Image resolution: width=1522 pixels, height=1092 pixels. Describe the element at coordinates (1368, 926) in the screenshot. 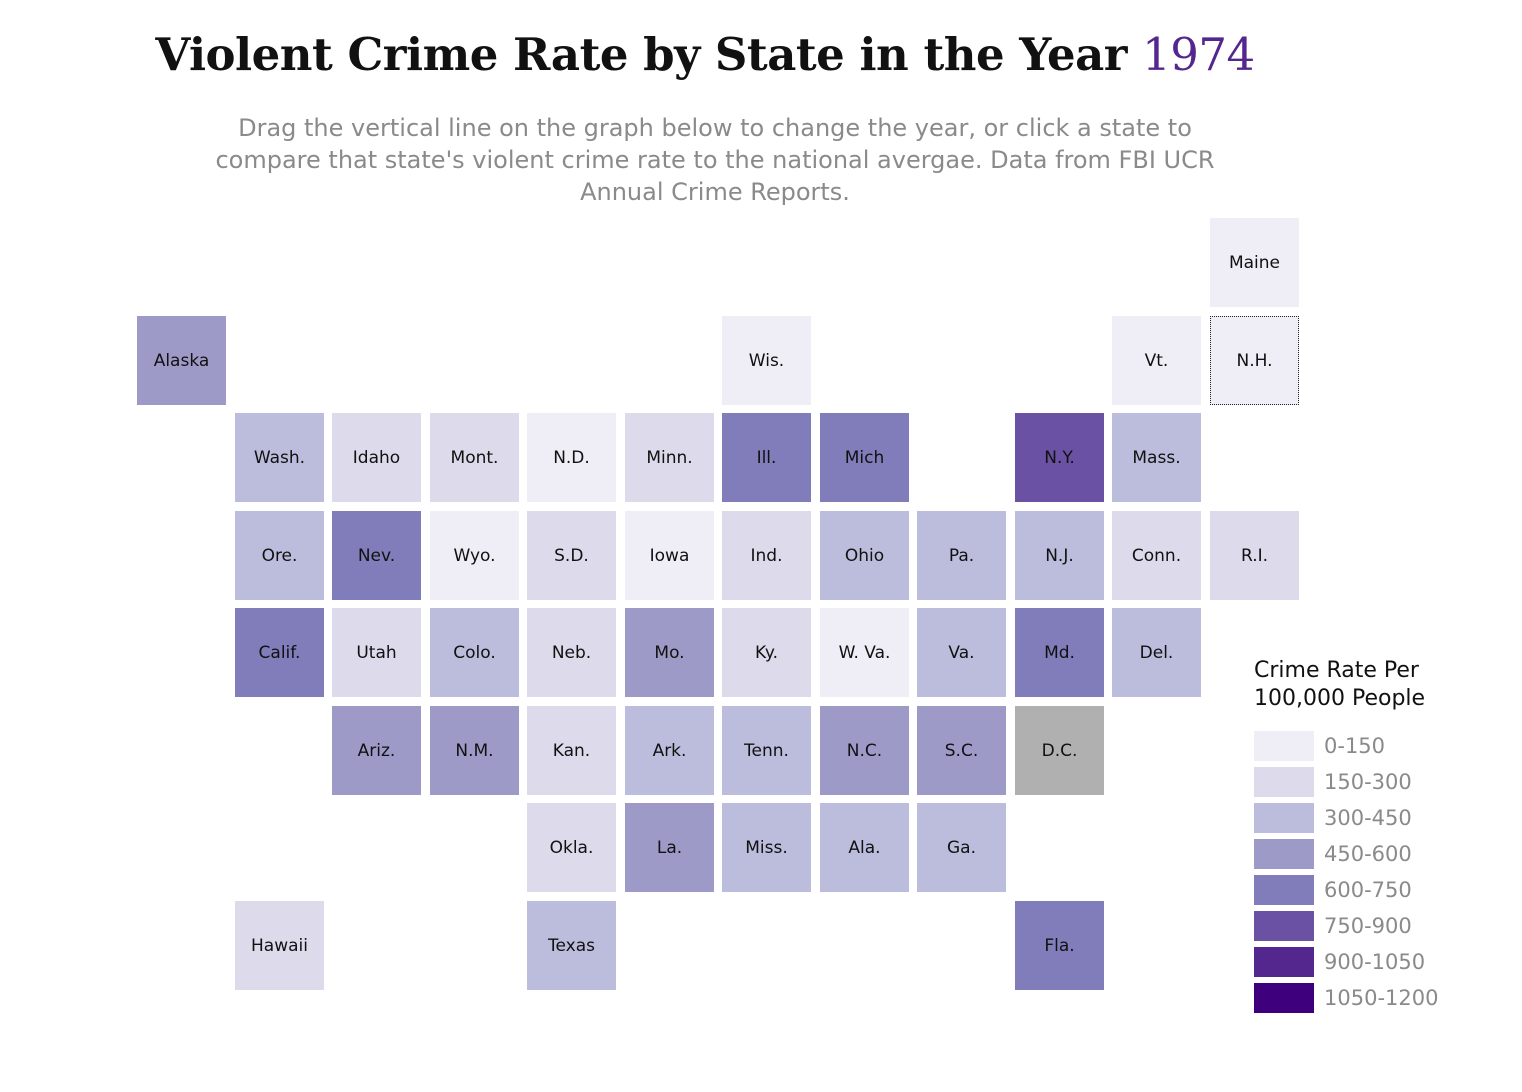

I see `legend-label: 750-900` at that location.